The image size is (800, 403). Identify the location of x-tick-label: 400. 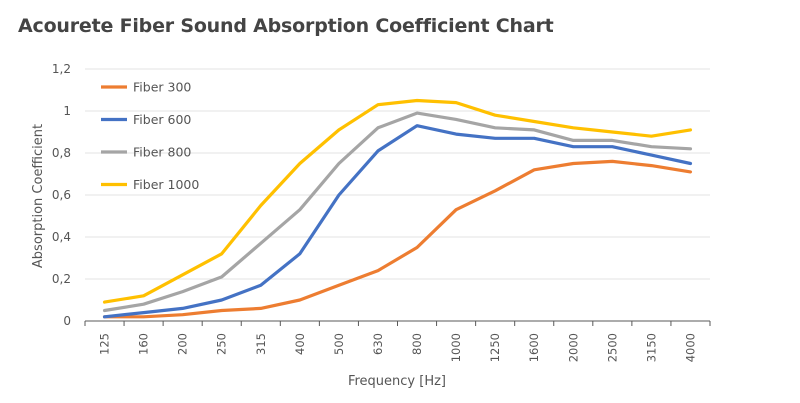
(300, 344).